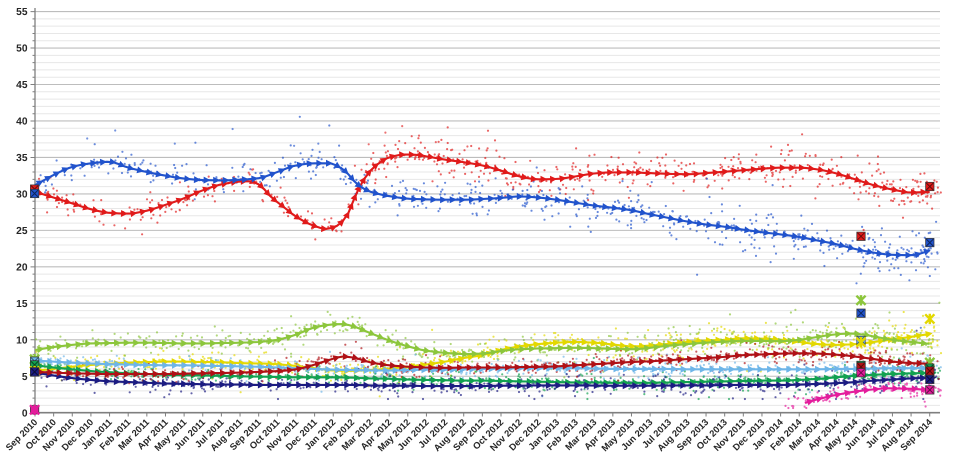 This screenshot has height=466, width=960. Describe the element at coordinates (25, 413) in the screenshot. I see `svg-text: 0` at that location.